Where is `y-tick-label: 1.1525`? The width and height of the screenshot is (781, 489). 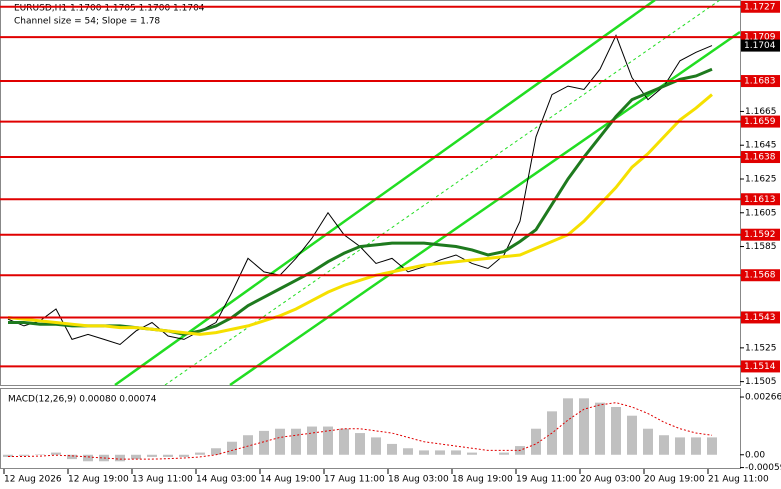 y-tick-label: 1.1525 is located at coordinates (761, 348).